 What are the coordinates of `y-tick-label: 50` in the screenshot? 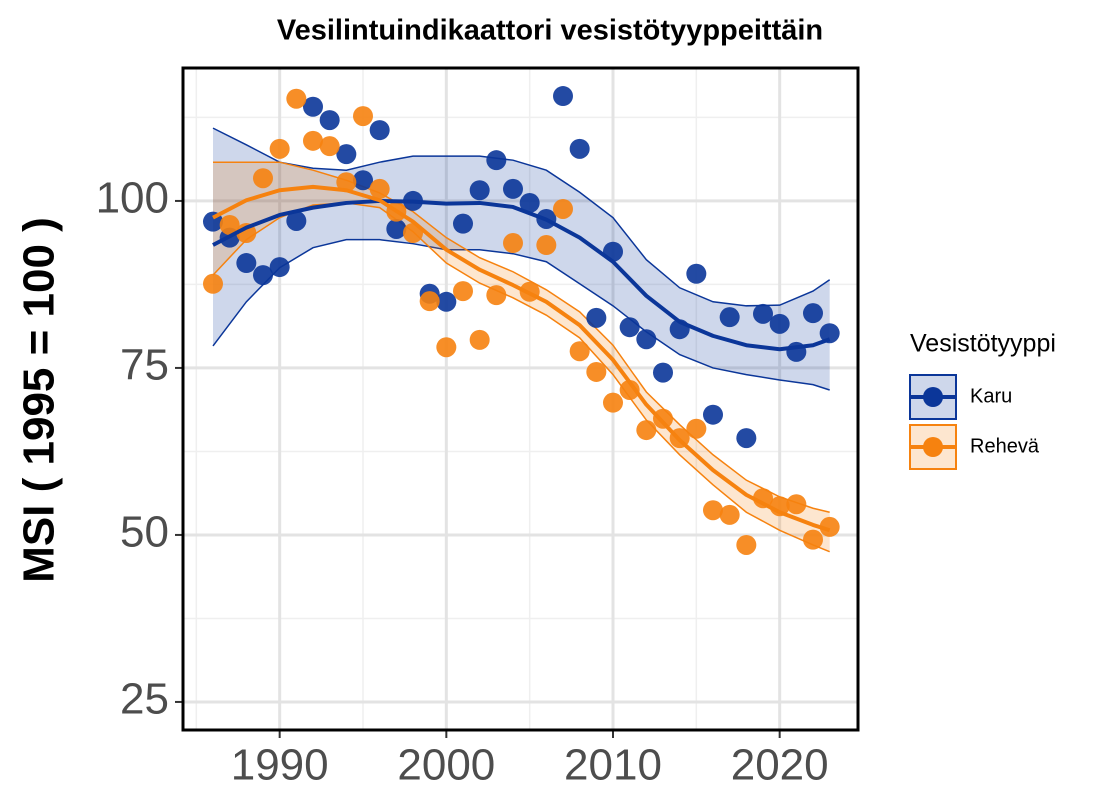 It's located at (144, 532).